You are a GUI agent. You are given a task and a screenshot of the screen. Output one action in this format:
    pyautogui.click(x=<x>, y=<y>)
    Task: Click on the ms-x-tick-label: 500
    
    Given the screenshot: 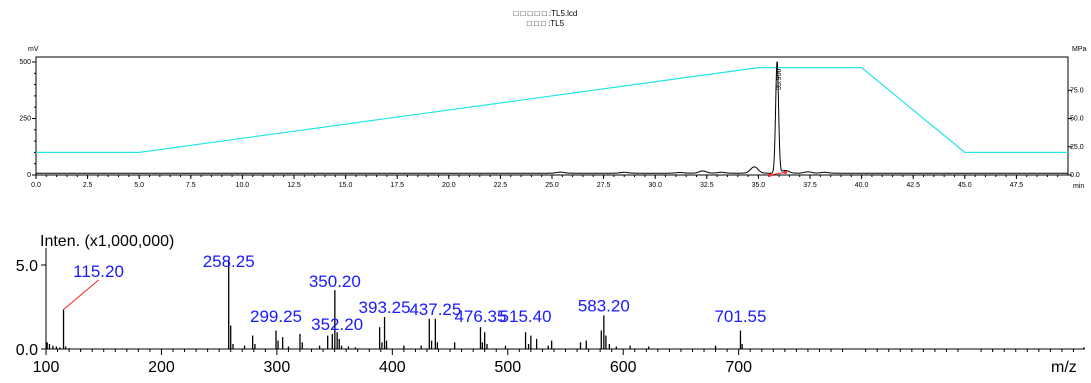 What is the action you would take?
    pyautogui.click(x=507, y=367)
    